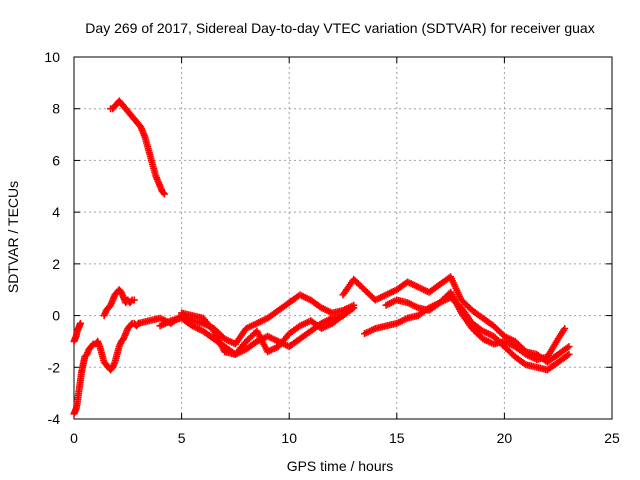 This screenshot has height=480, width=640. Describe the element at coordinates (56, 316) in the screenshot. I see `y-tick-label: 0` at that location.